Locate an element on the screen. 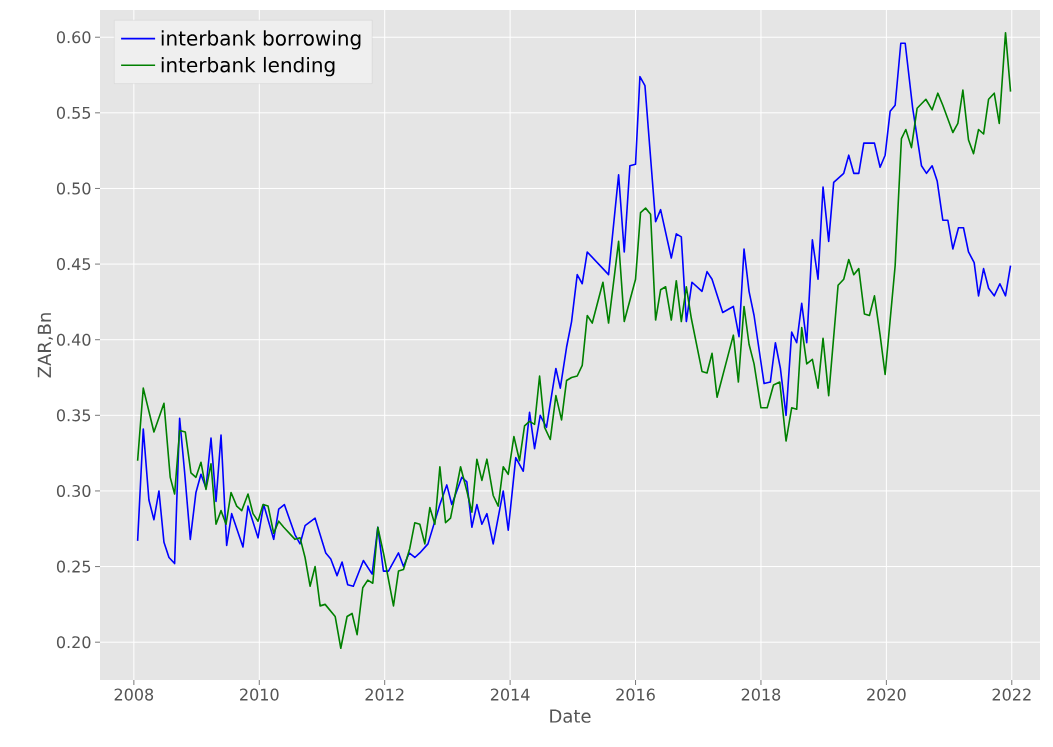 The width and height of the screenshot is (1053, 747). y-tick-label: 0.55 is located at coordinates (73, 112).